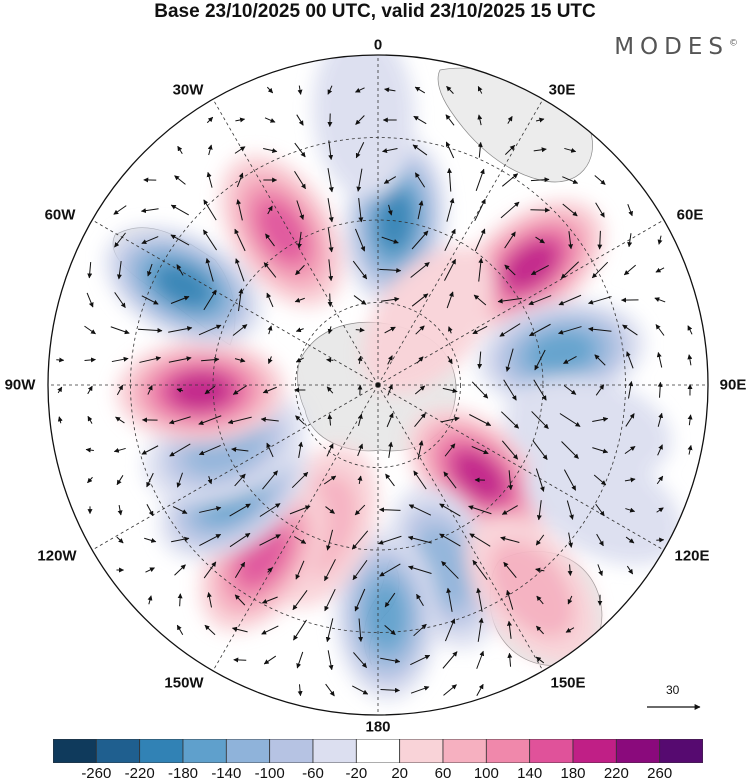 This screenshot has height=783, width=750. What do you see at coordinates (269, 773) in the screenshot?
I see `colorbar-tick-label: -100` at bounding box center [269, 773].